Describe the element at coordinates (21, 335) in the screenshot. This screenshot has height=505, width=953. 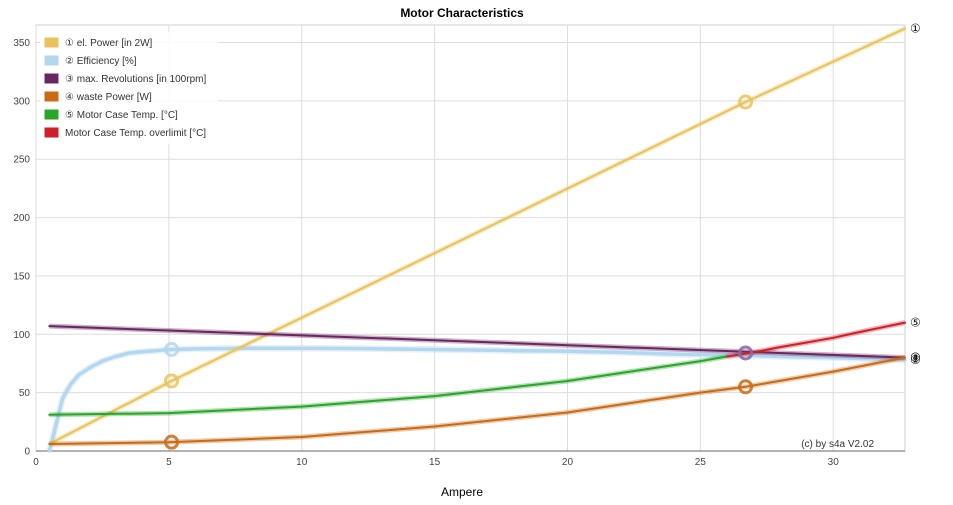
I see `y-tick-label: 100` at that location.